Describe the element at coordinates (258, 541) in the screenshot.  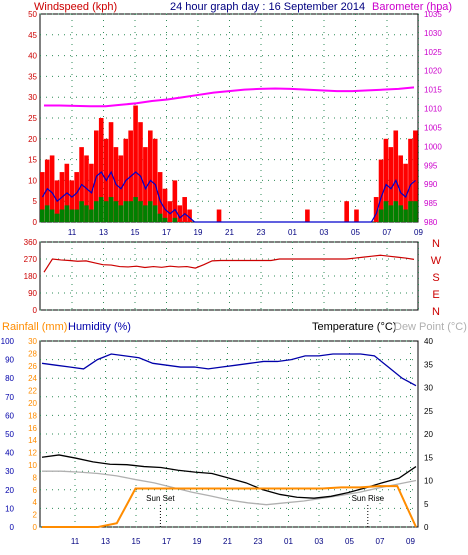
I see `rain-x-tick-label: 23` at that location.